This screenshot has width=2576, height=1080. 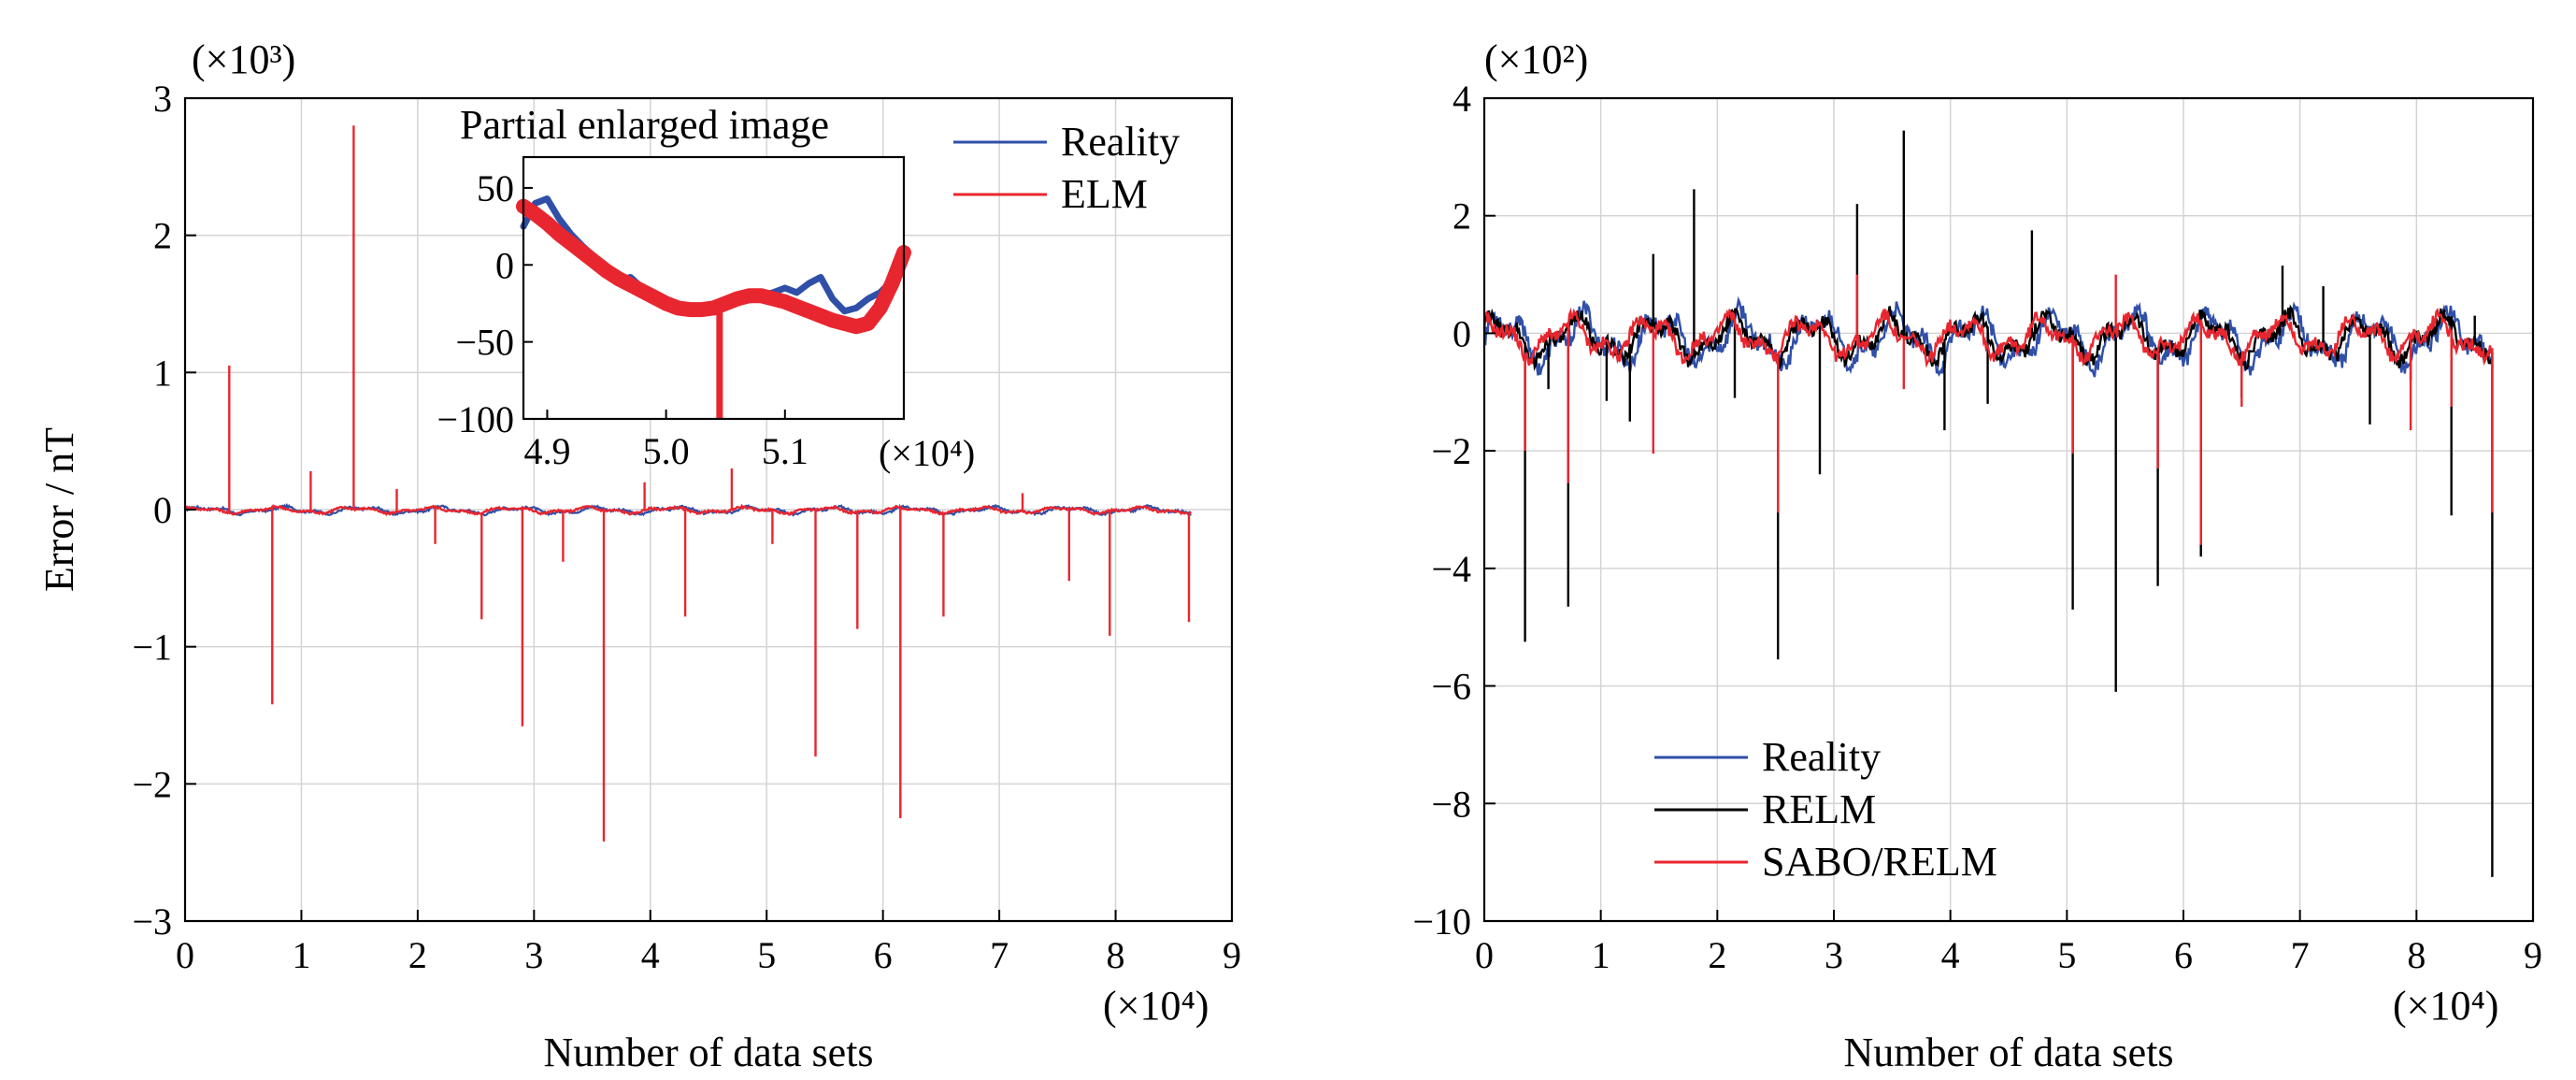 I want to click on right-xtick-label: 0, so click(x=1484, y=955).